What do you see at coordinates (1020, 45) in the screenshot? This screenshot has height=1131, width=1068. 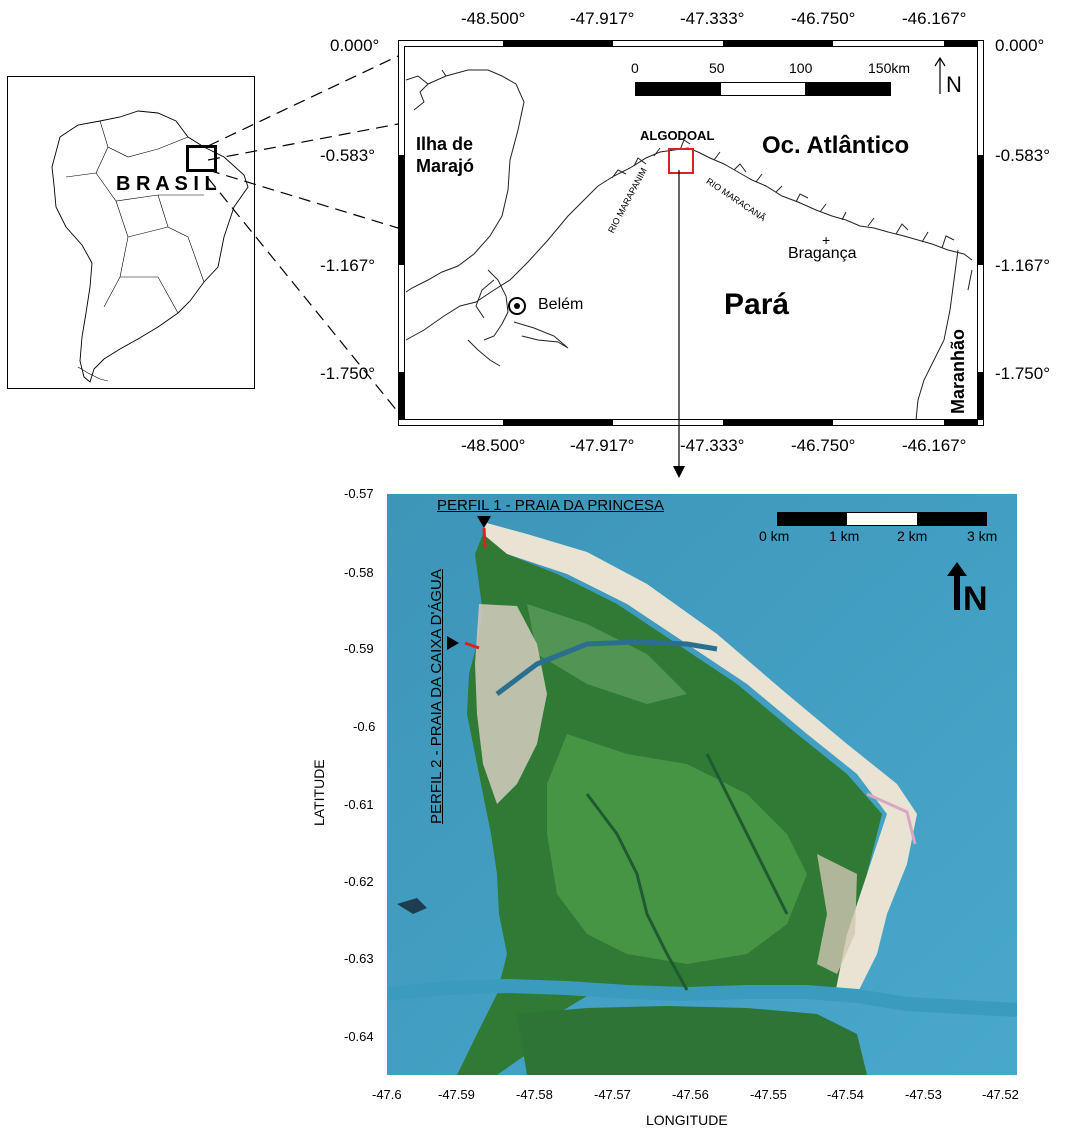 I see `right-lat-label-0: 0.000°` at bounding box center [1020, 45].